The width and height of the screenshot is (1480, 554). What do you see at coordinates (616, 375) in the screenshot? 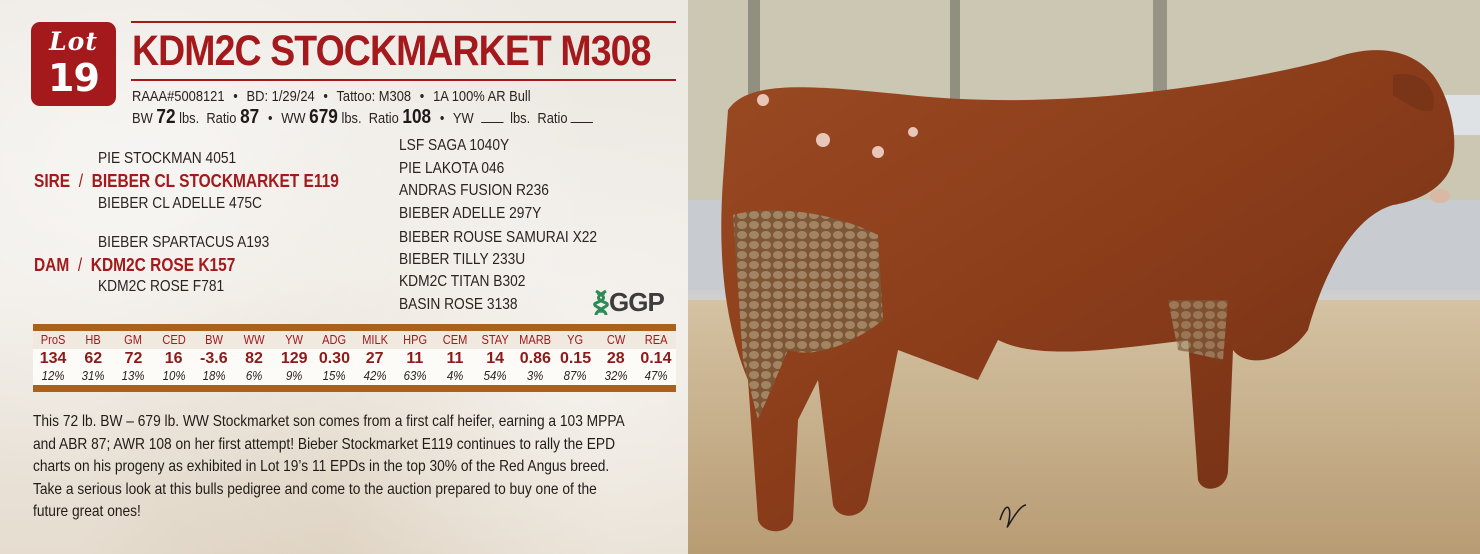
I see `epd-percentile: 32%` at bounding box center [616, 375].